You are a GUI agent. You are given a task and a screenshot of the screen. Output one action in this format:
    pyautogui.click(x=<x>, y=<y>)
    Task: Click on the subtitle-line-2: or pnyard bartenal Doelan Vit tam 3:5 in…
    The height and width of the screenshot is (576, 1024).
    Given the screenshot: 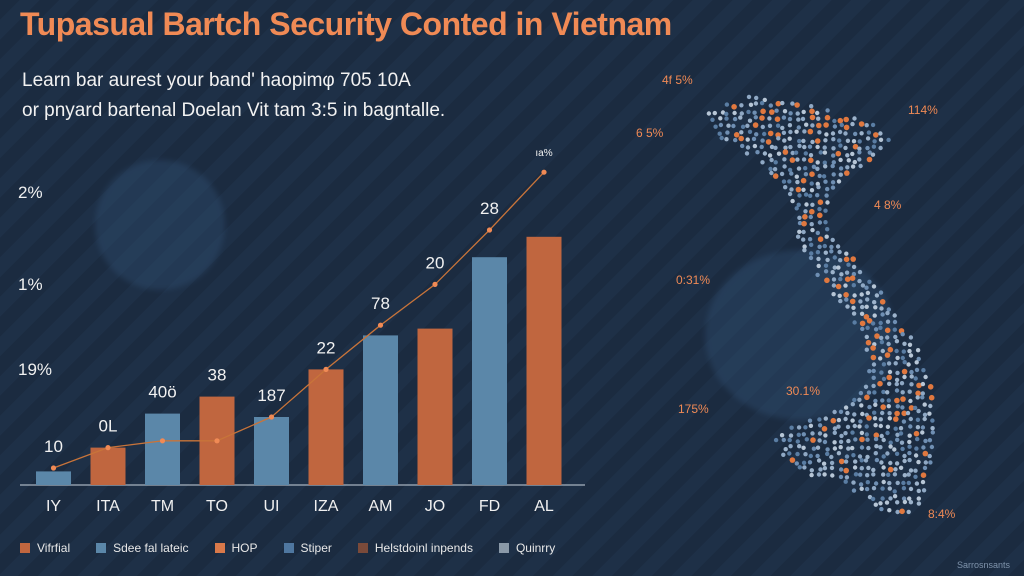 What is the action you would take?
    pyautogui.click(x=234, y=110)
    